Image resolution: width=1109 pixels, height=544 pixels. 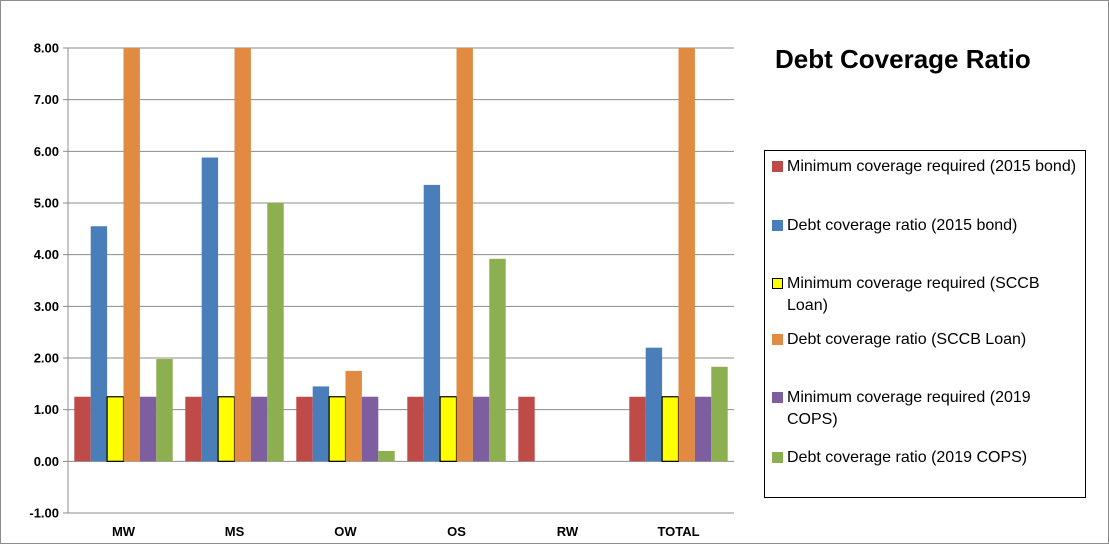 What do you see at coordinates (46, 306) in the screenshot?
I see `y-tick-label: 3.00` at bounding box center [46, 306].